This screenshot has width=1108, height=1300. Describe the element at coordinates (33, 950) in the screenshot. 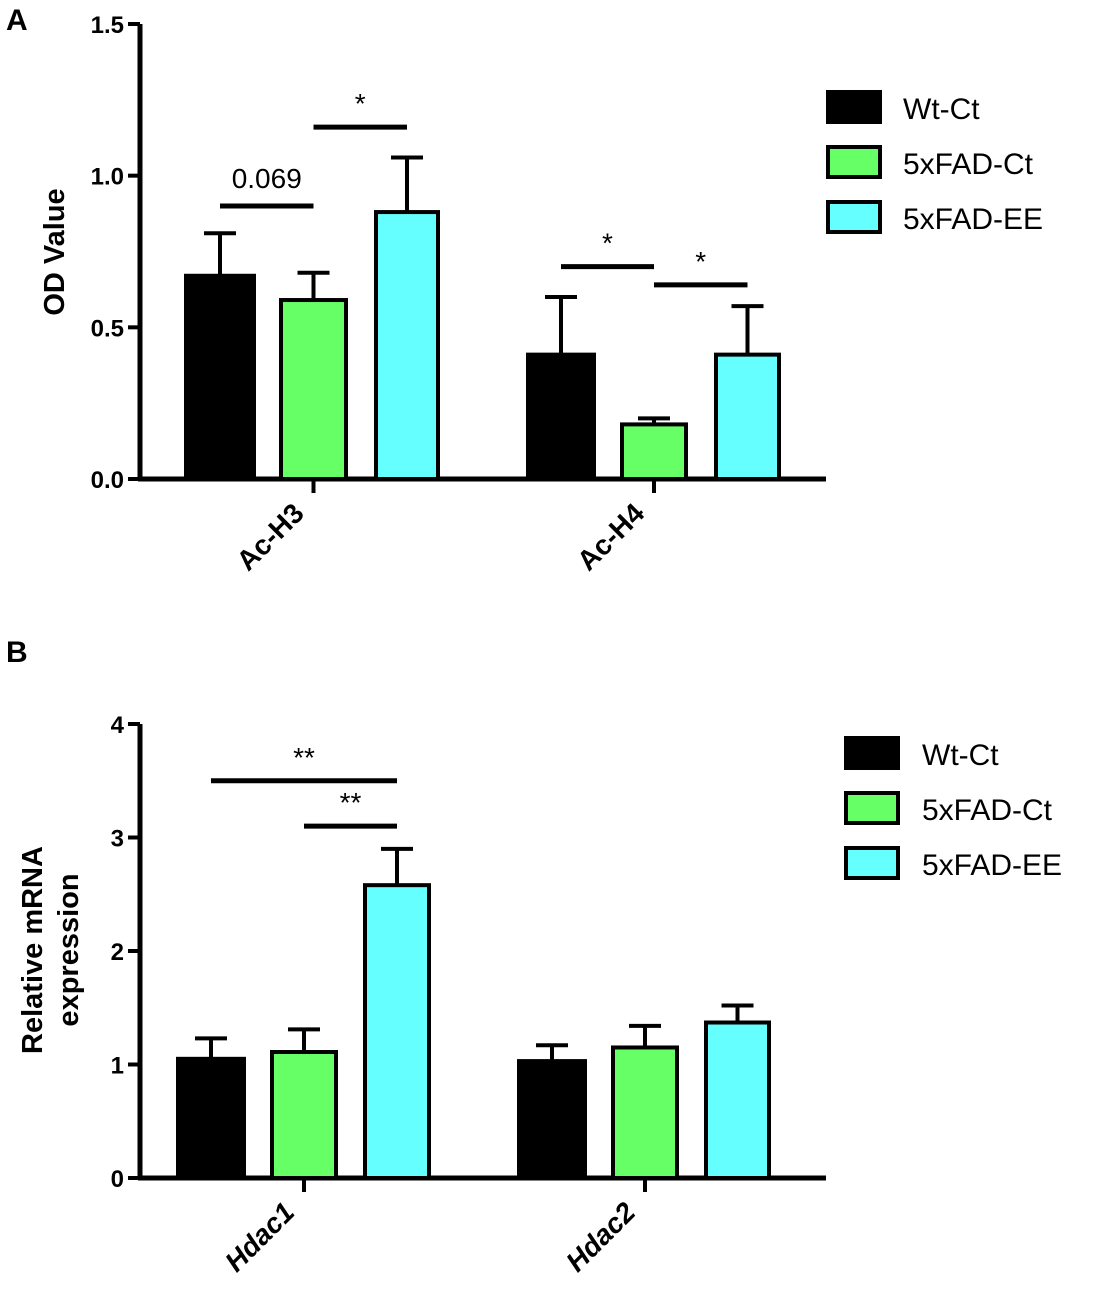

I see `y-axis-title-line: Relative mRNA` at that location.